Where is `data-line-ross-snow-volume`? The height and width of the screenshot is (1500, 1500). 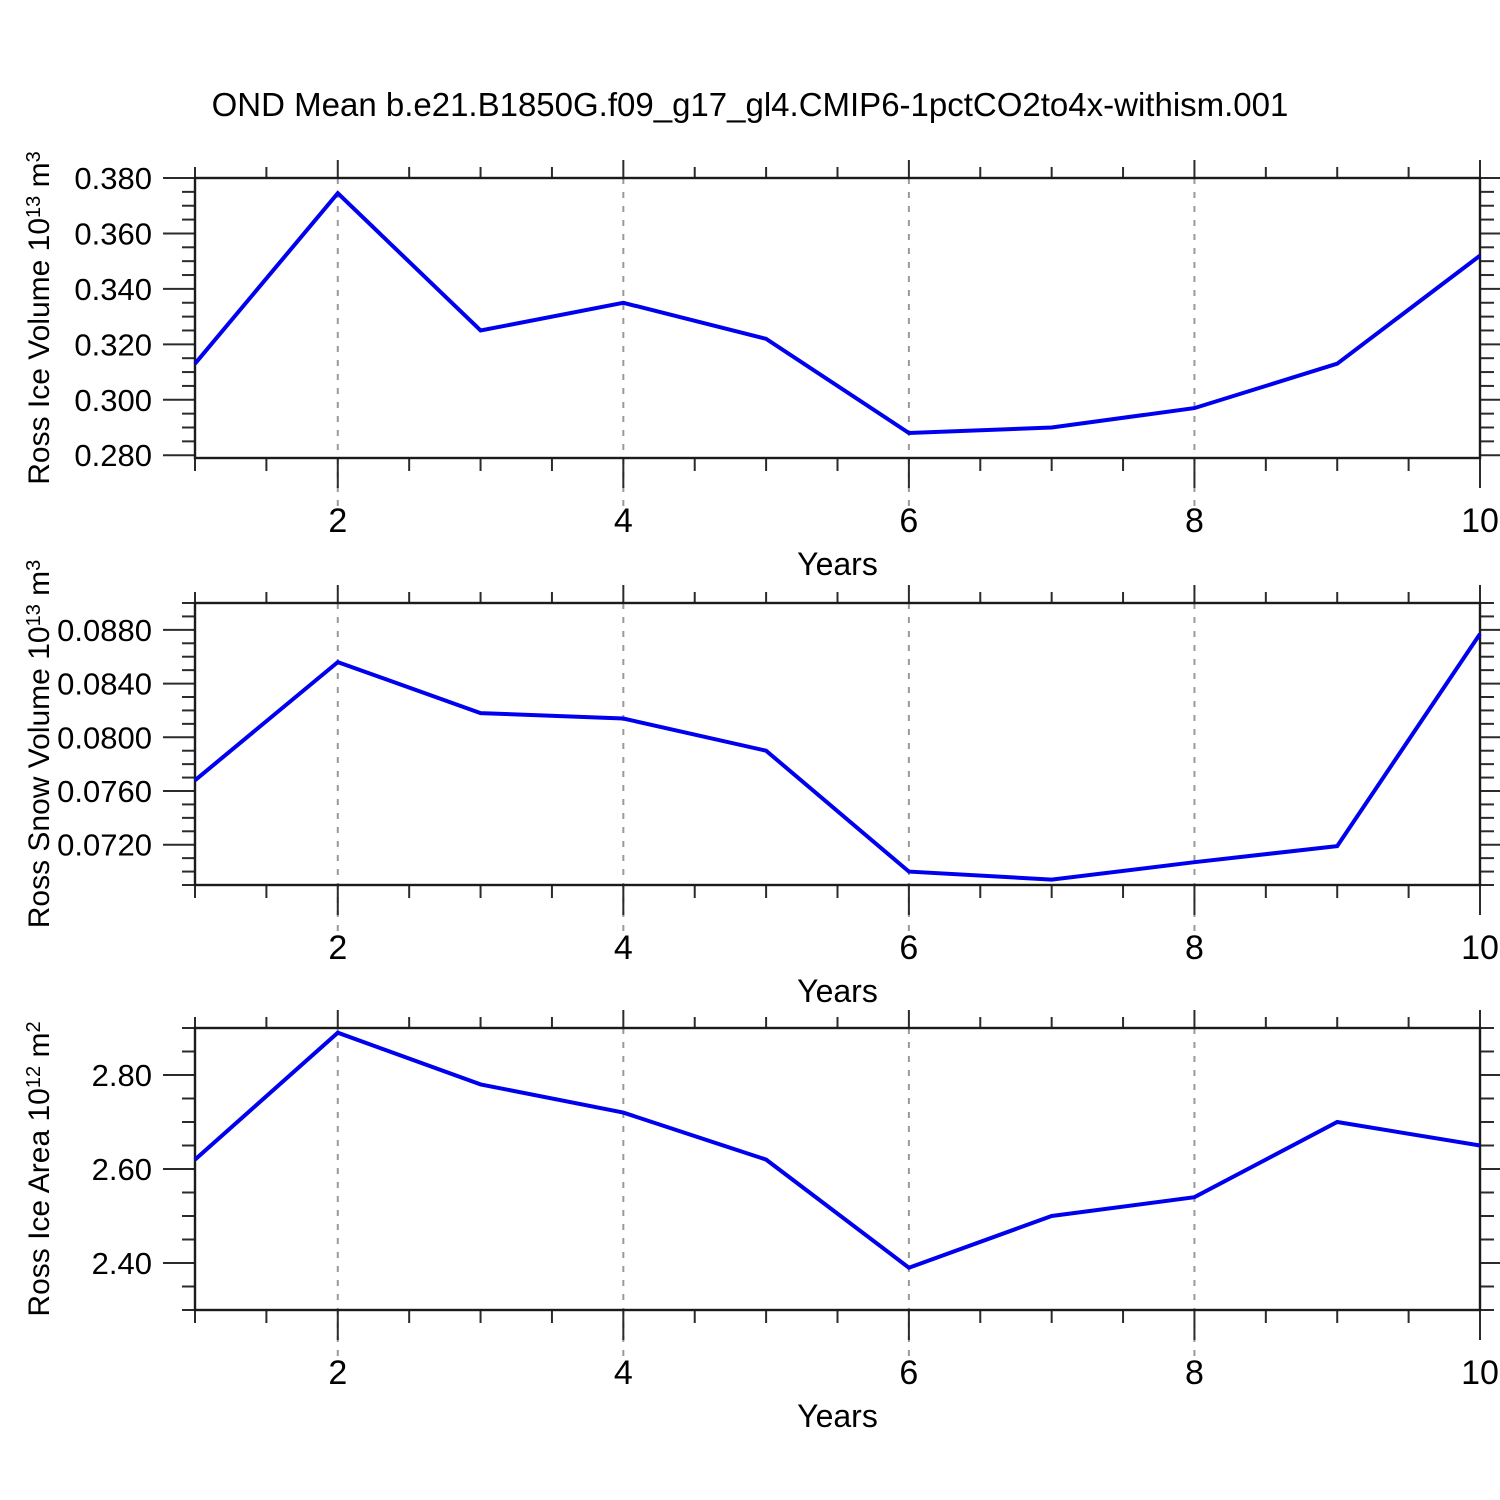 data-line-ross-snow-volume is located at coordinates (837, 757).